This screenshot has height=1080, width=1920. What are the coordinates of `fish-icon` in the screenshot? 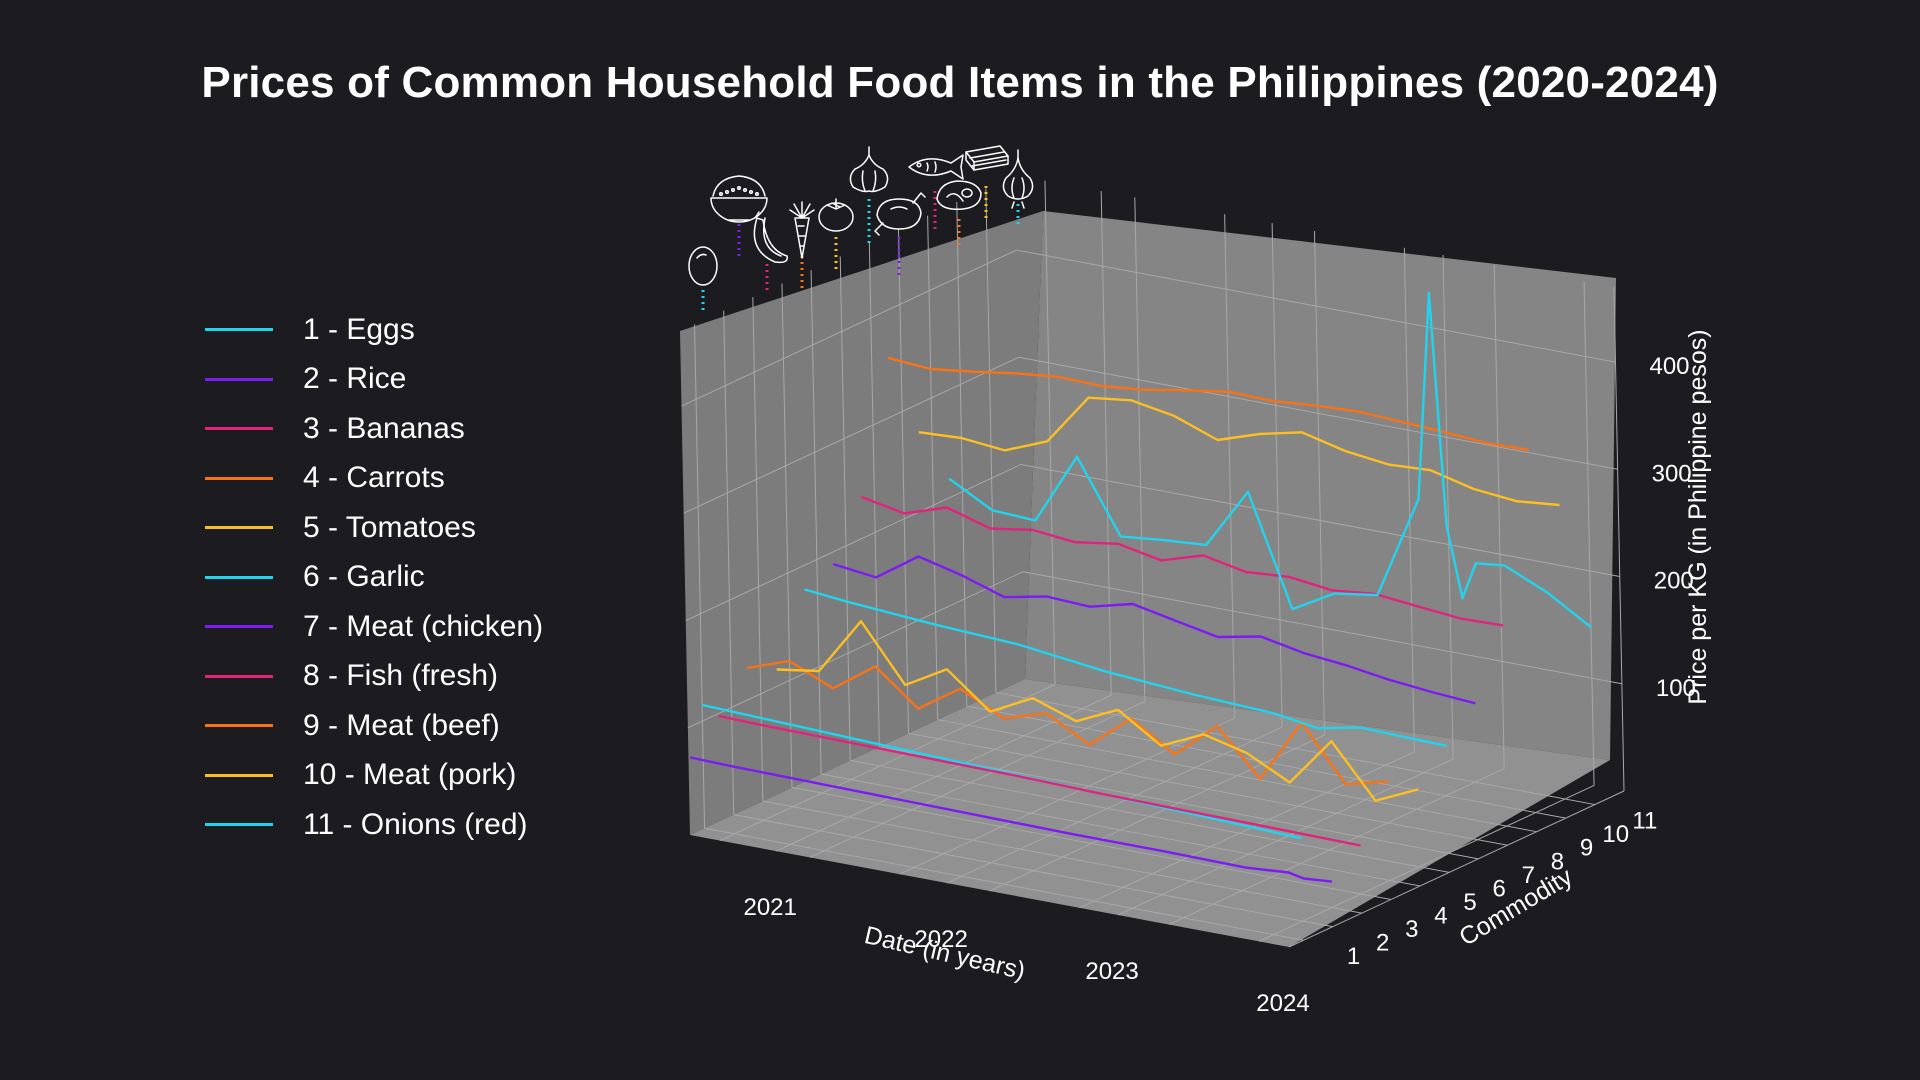 It's located at (936, 167).